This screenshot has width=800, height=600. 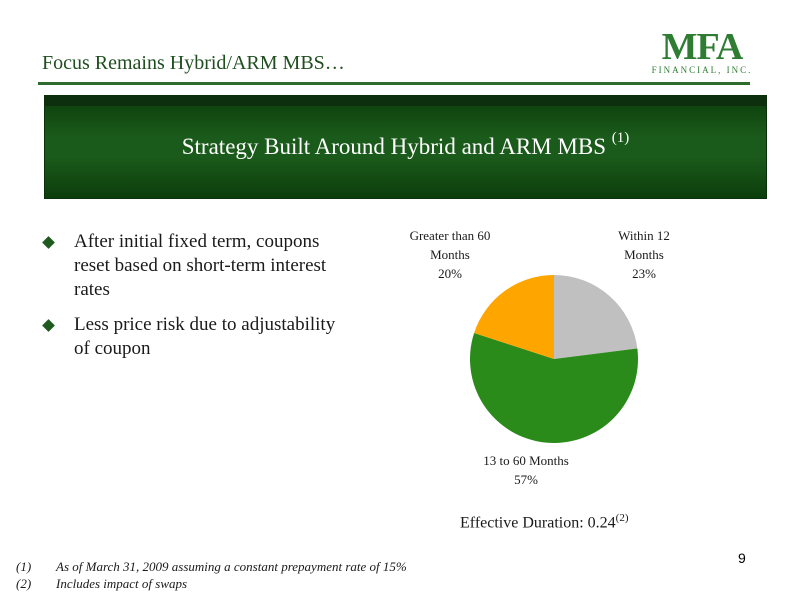 What do you see at coordinates (644, 235) in the screenshot?
I see `pie-label-line: Within 12` at bounding box center [644, 235].